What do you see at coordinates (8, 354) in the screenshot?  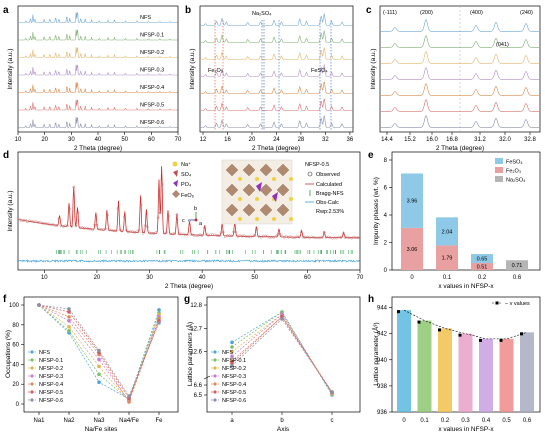 I see `panel-f-ylabel: Occupations (%)` at bounding box center [8, 354].